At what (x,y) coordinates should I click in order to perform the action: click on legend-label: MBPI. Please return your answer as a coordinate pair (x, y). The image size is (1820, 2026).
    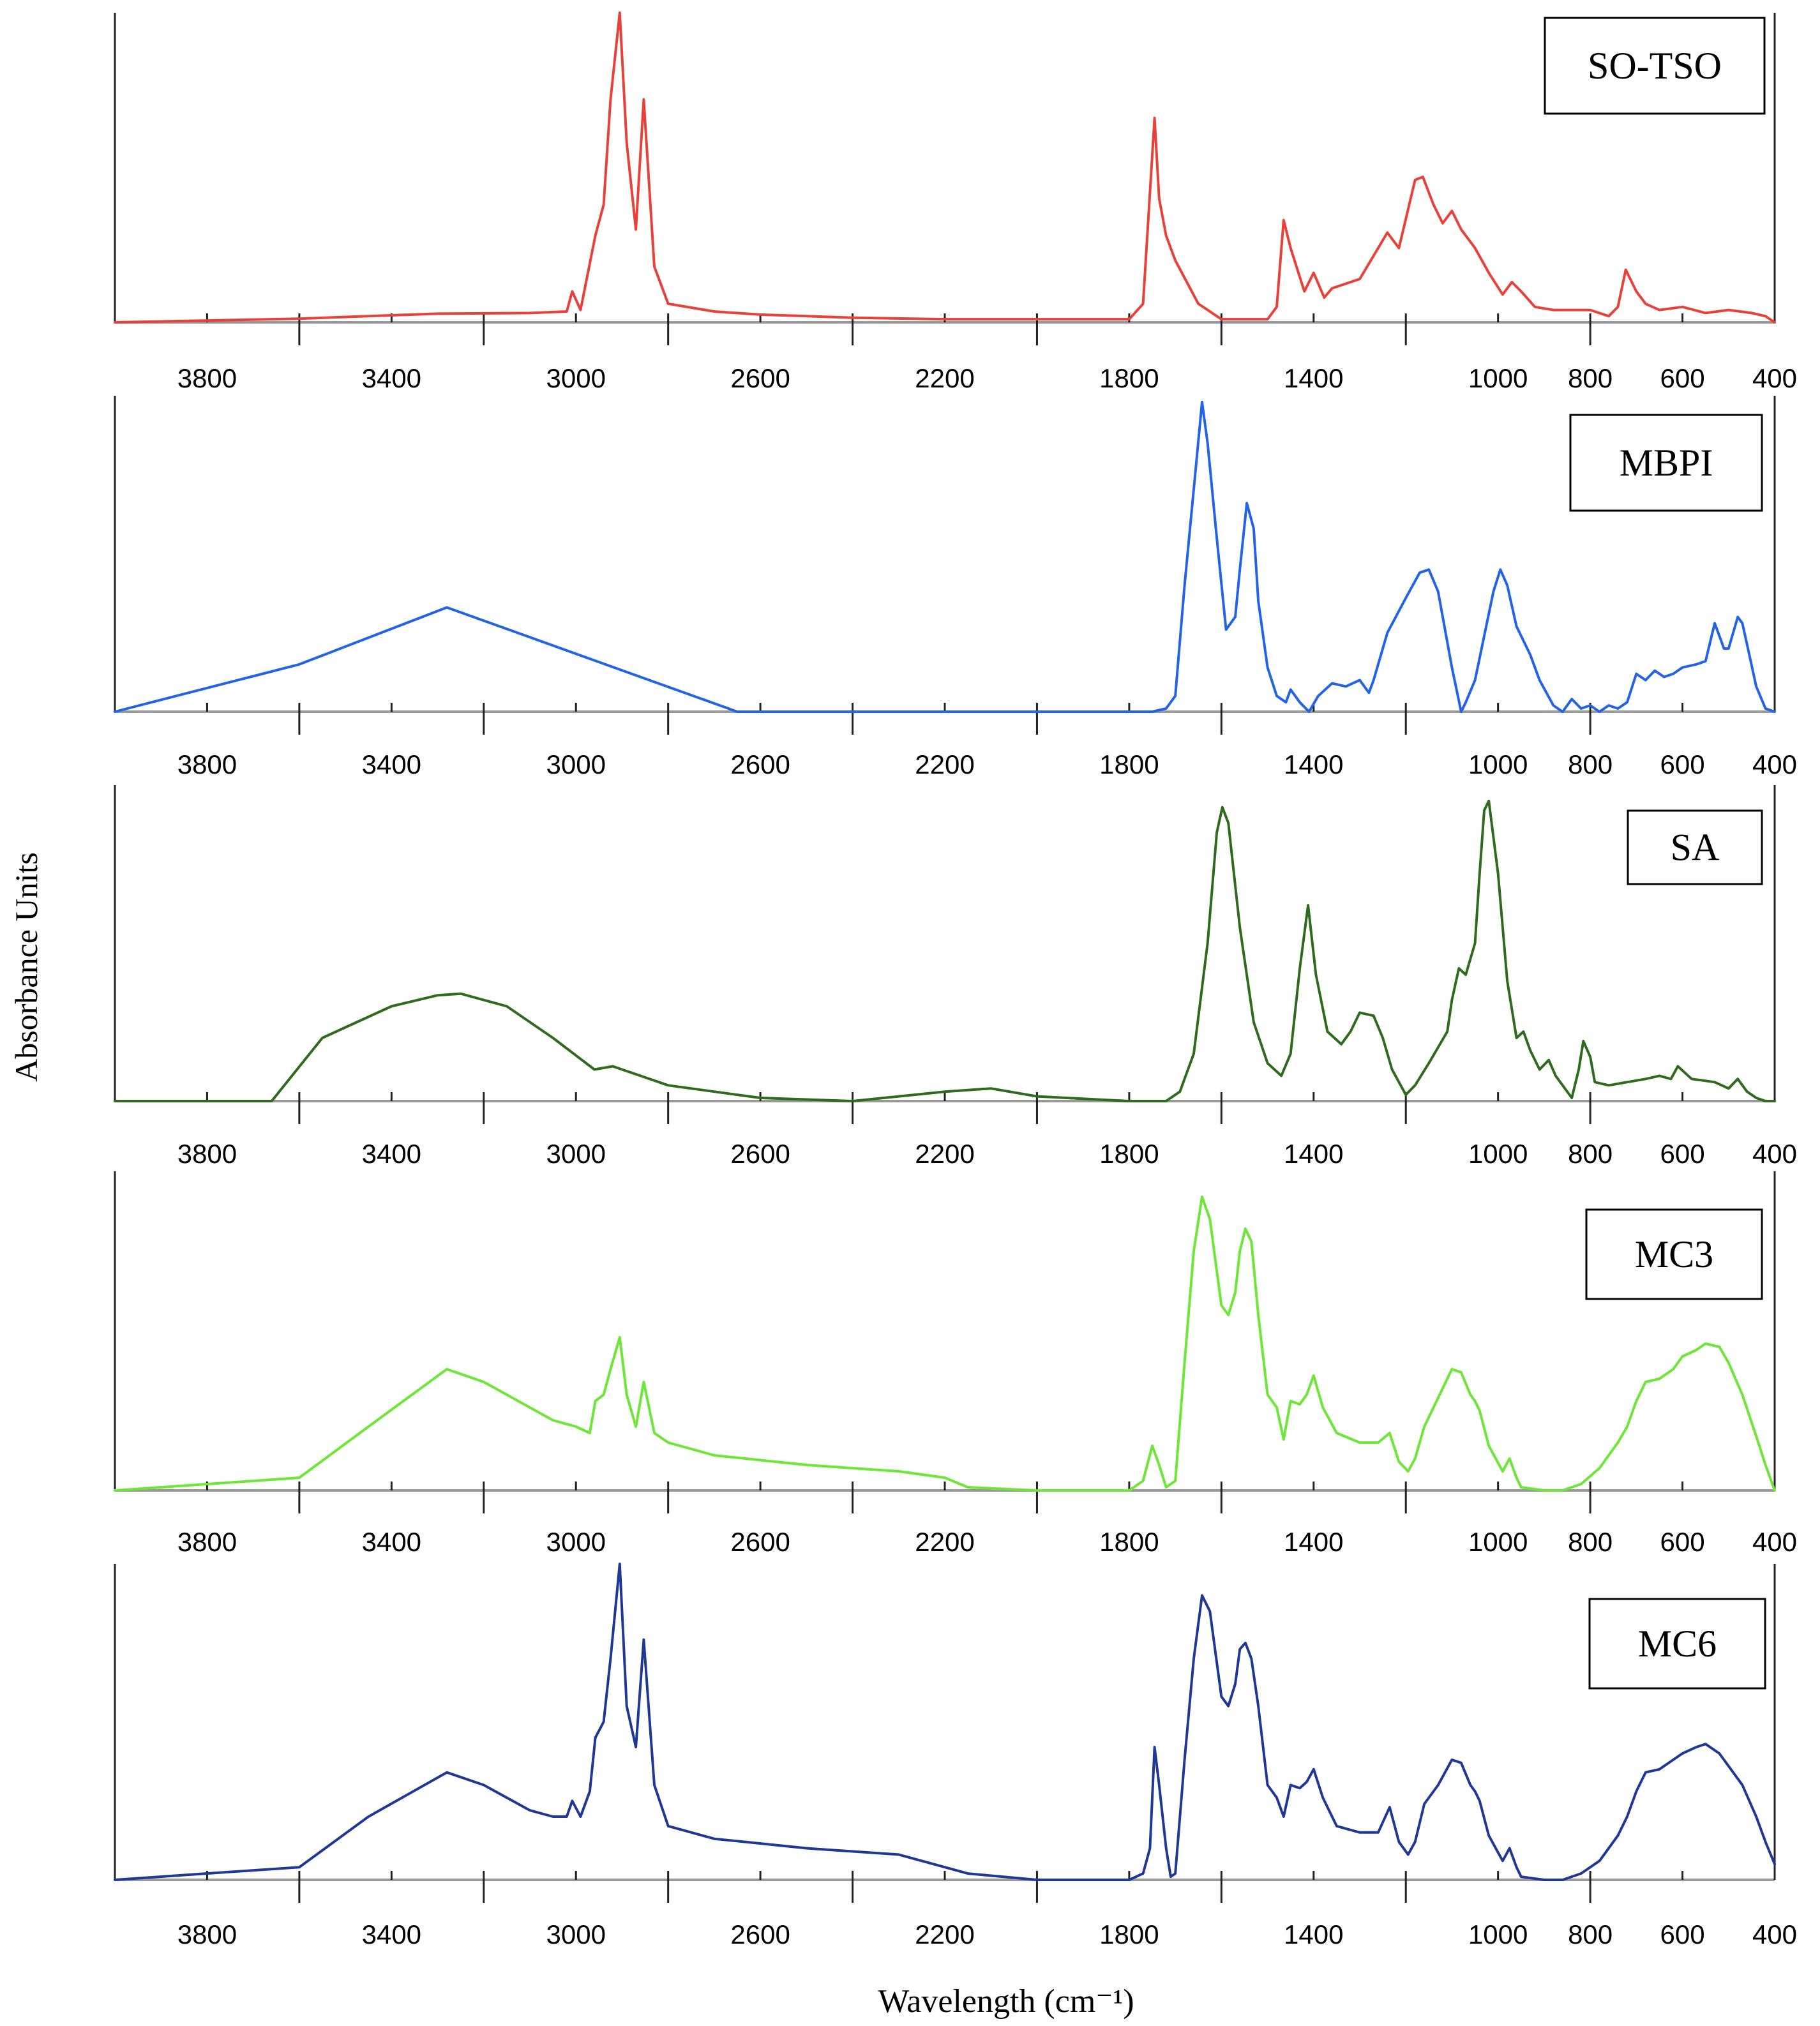
    Looking at the image, I should click on (1666, 463).